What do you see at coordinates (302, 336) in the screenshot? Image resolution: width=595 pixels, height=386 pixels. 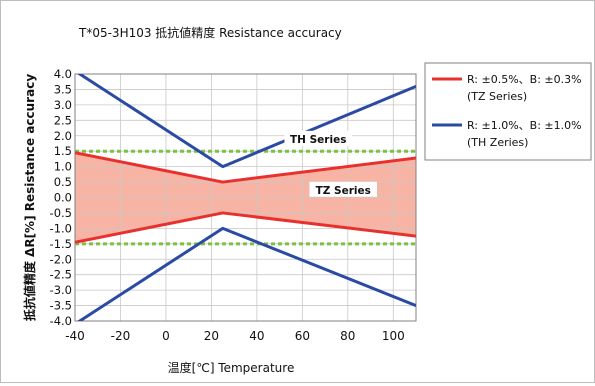 I see `x-tick-label: 60` at bounding box center [302, 336].